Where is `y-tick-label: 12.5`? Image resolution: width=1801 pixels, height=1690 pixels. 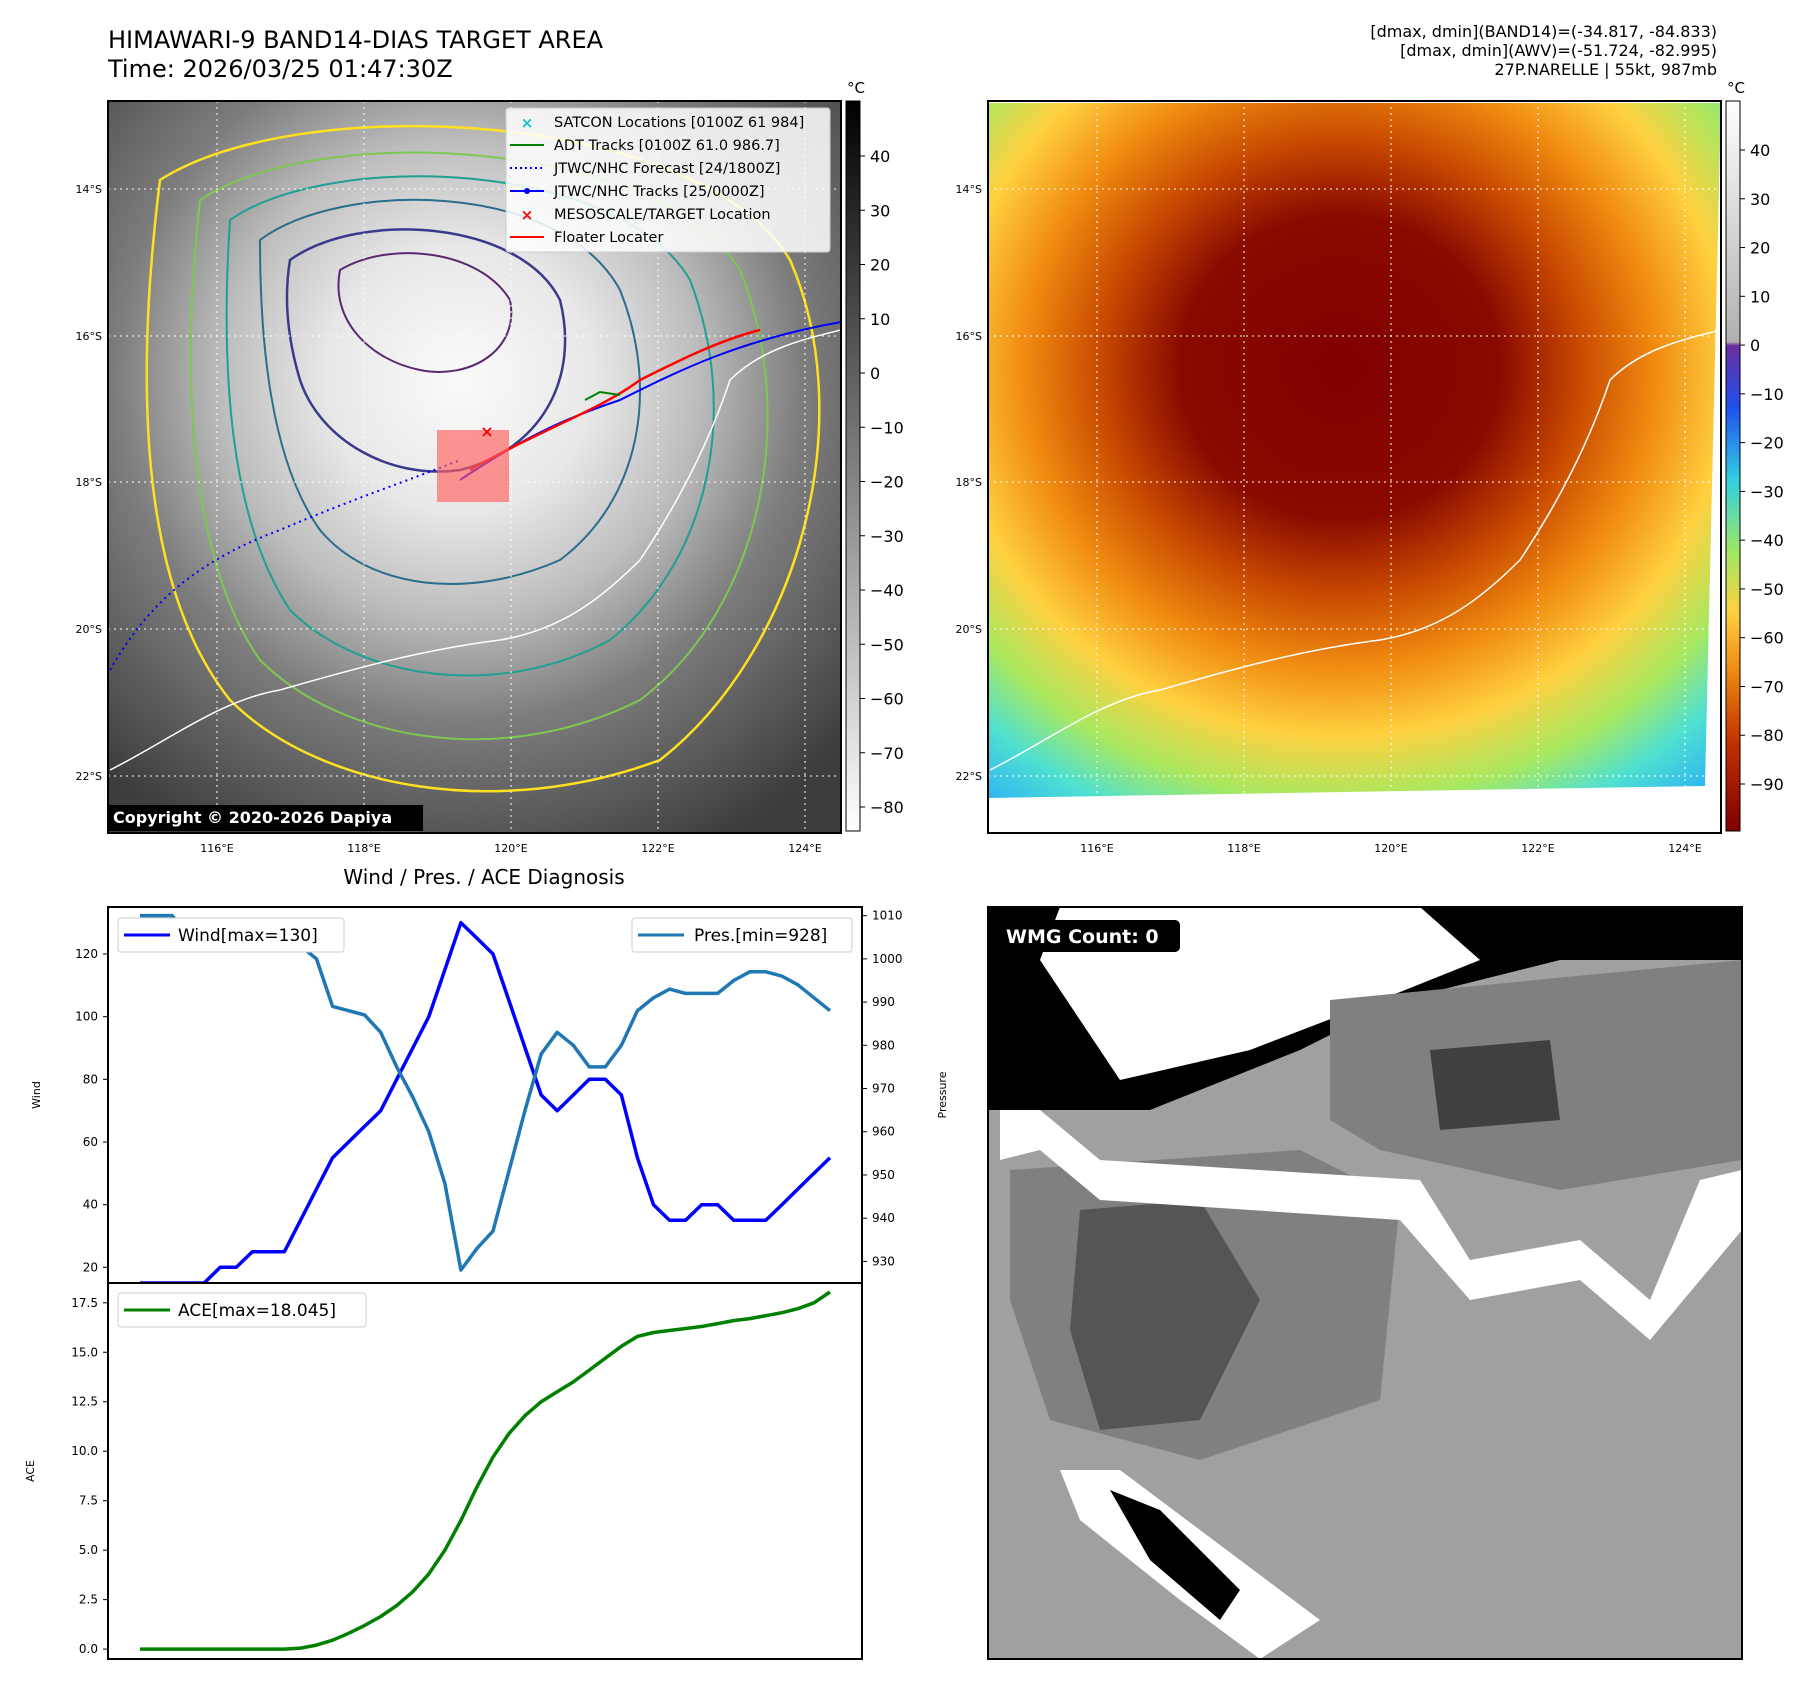 y-tick-label: 12.5 is located at coordinates (84, 1402).